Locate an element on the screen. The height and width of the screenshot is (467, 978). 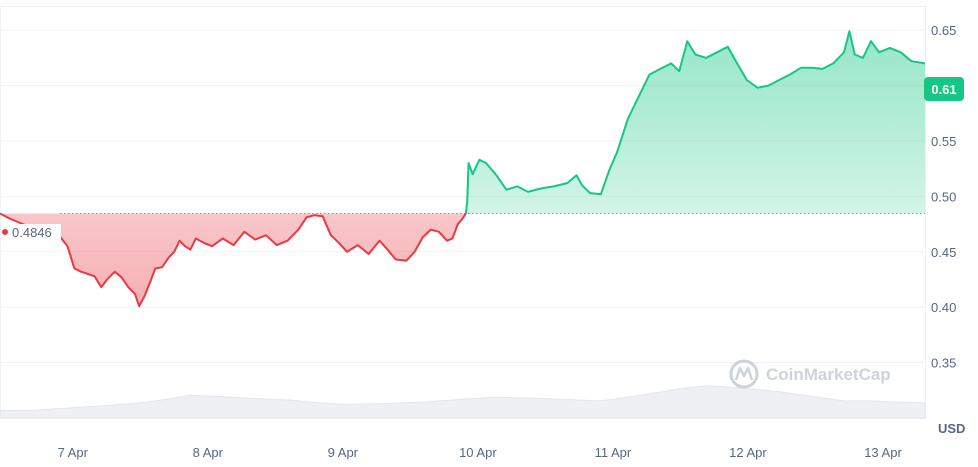
y-tick-label: 0.35 is located at coordinates (943, 363).